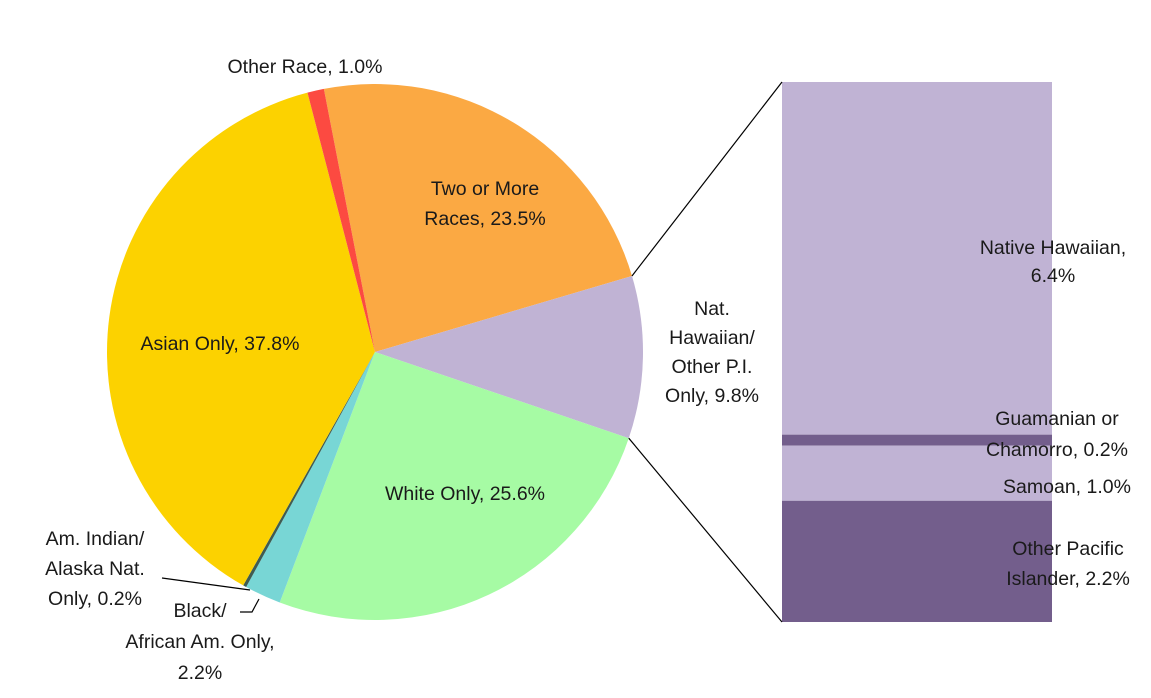 Image resolution: width=1151 pixels, height=698 pixels. I want to click on bar-label: 6.4%, so click(1053, 276).